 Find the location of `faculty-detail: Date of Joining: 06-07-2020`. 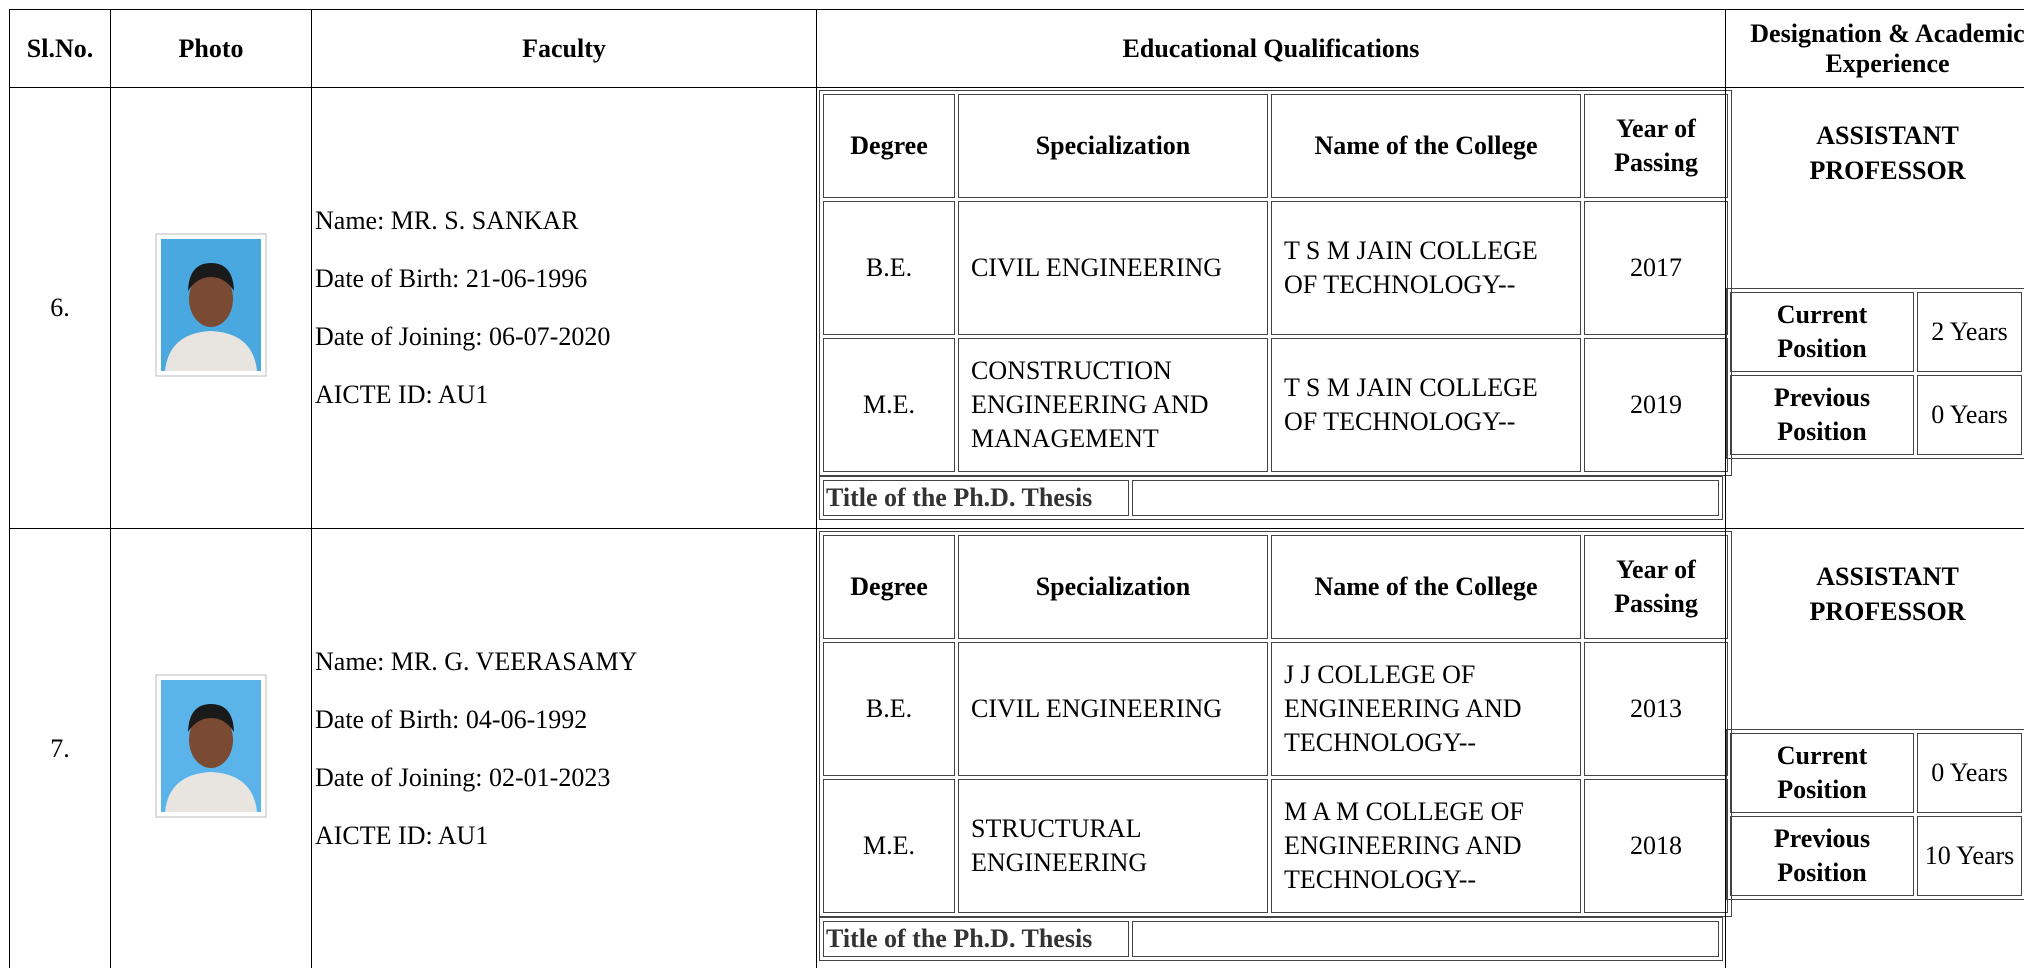

faculty-detail: Date of Joining: 06-07-2020 is located at coordinates (463, 336).